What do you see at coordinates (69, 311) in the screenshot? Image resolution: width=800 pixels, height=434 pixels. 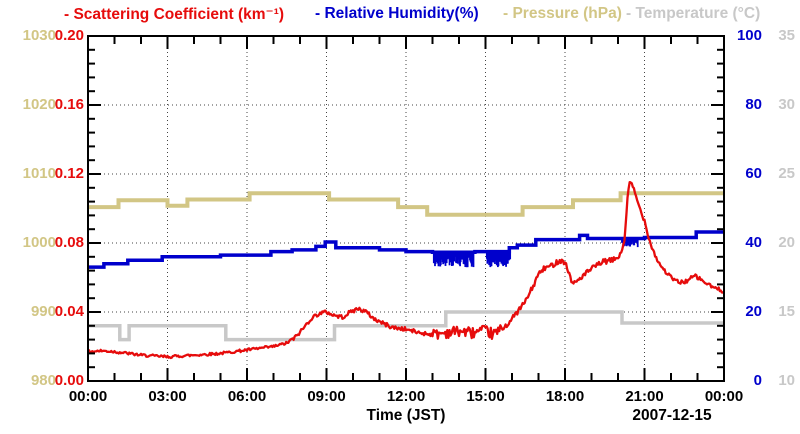 I see `y-tick-scattering: 0.04` at bounding box center [69, 311].